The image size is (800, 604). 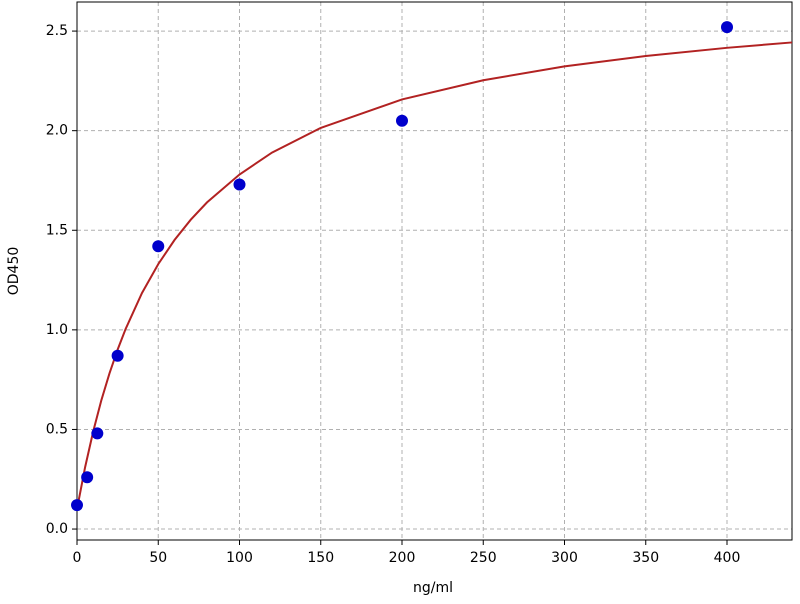 I want to click on x-tick-label: 300, so click(x=564, y=558).